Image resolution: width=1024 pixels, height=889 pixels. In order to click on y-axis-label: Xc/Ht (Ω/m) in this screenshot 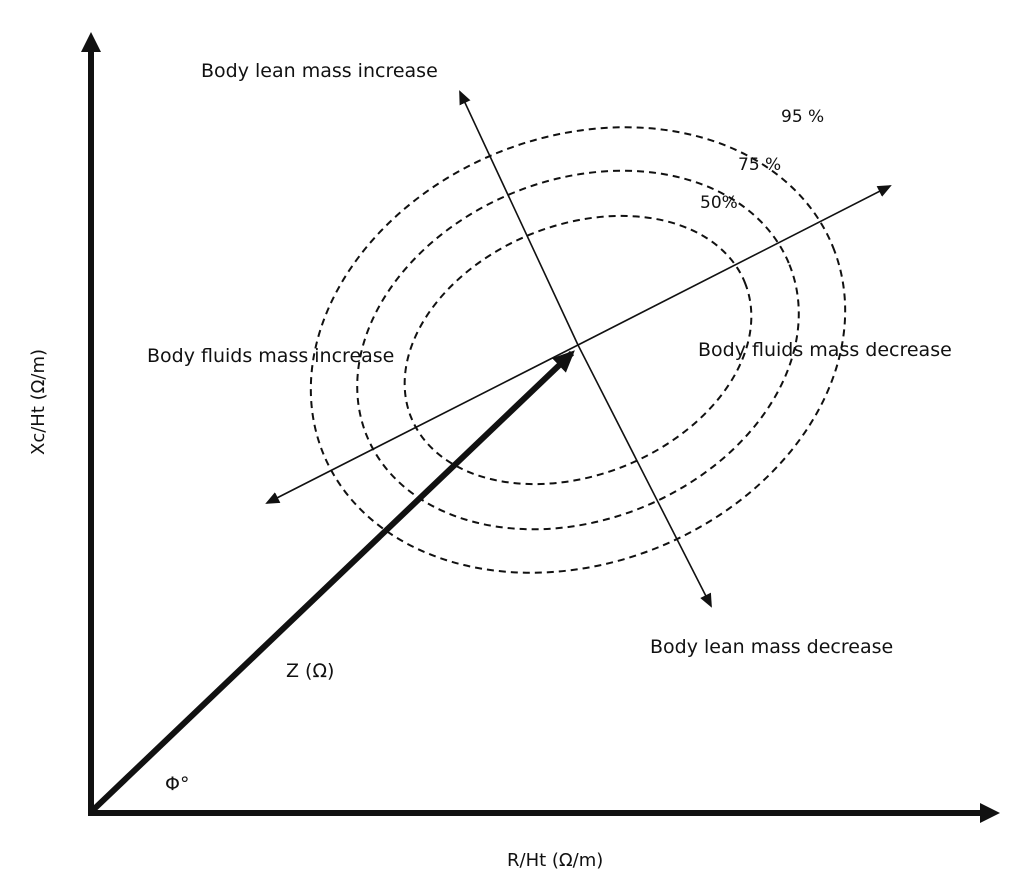, I will do `click(38, 402)`.